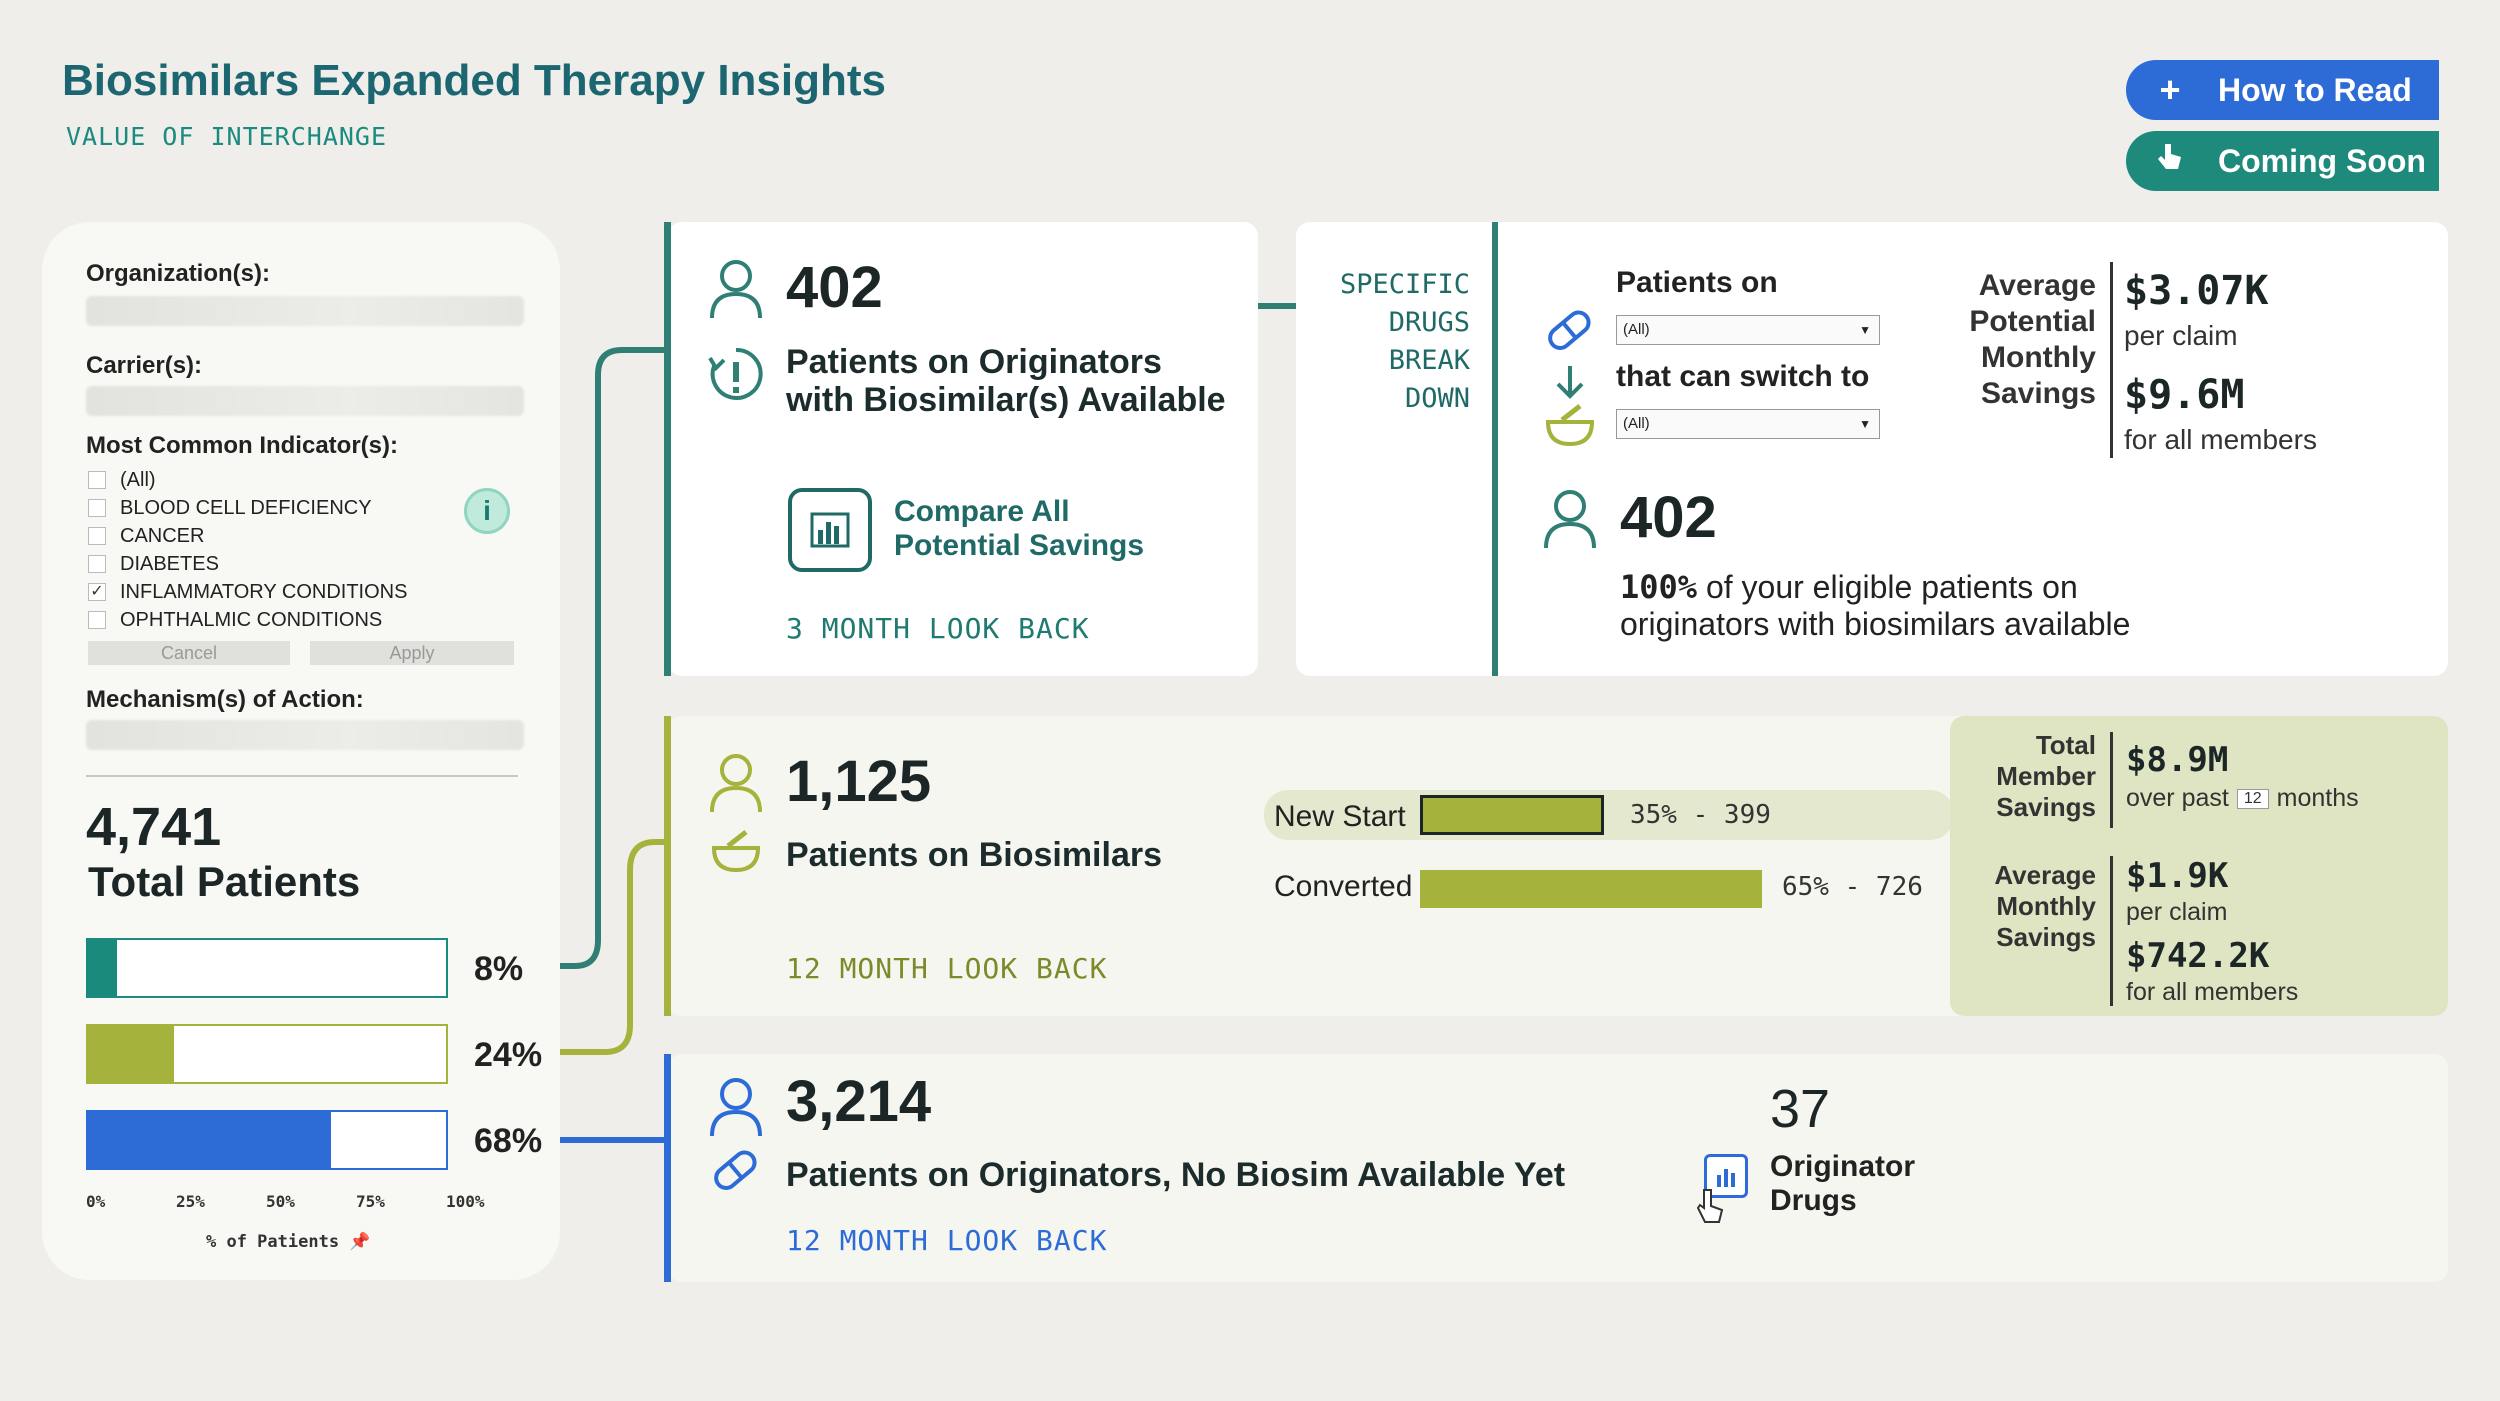 The image size is (2500, 1401). What do you see at coordinates (1609, 815) in the screenshot?
I see `new-start-row-bg` at bounding box center [1609, 815].